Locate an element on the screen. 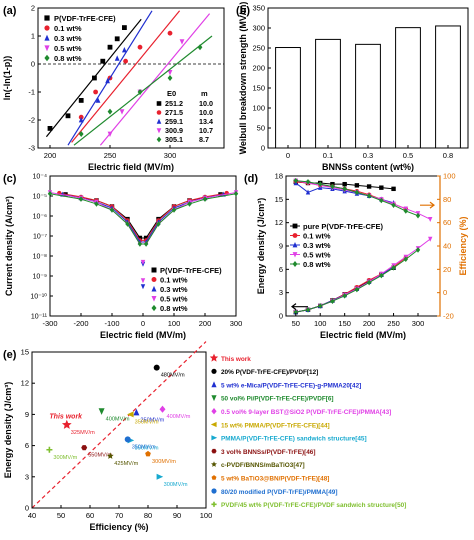 The image size is (474, 540). d-legend-label: 0.8 wt% is located at coordinates (317, 264).